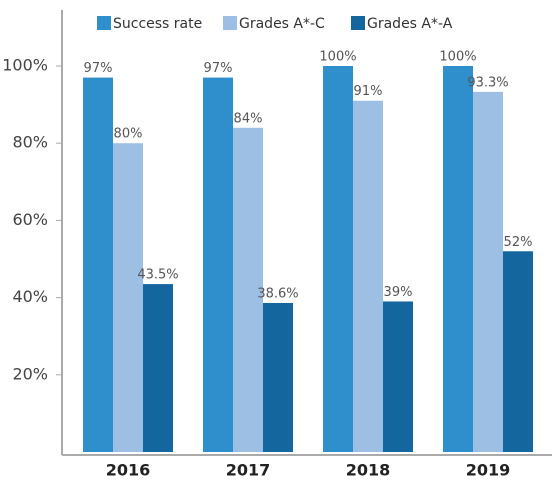 The height and width of the screenshot is (482, 555). Describe the element at coordinates (410, 24) in the screenshot. I see `legend-label: Grades A*-A` at that location.